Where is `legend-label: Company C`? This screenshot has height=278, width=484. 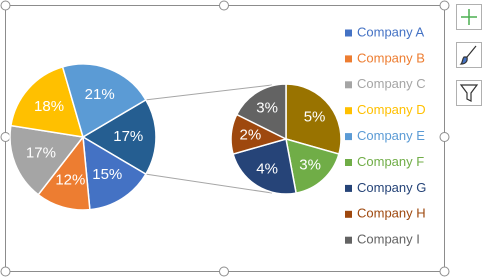
legend-label: Company C is located at coordinates (391, 83).